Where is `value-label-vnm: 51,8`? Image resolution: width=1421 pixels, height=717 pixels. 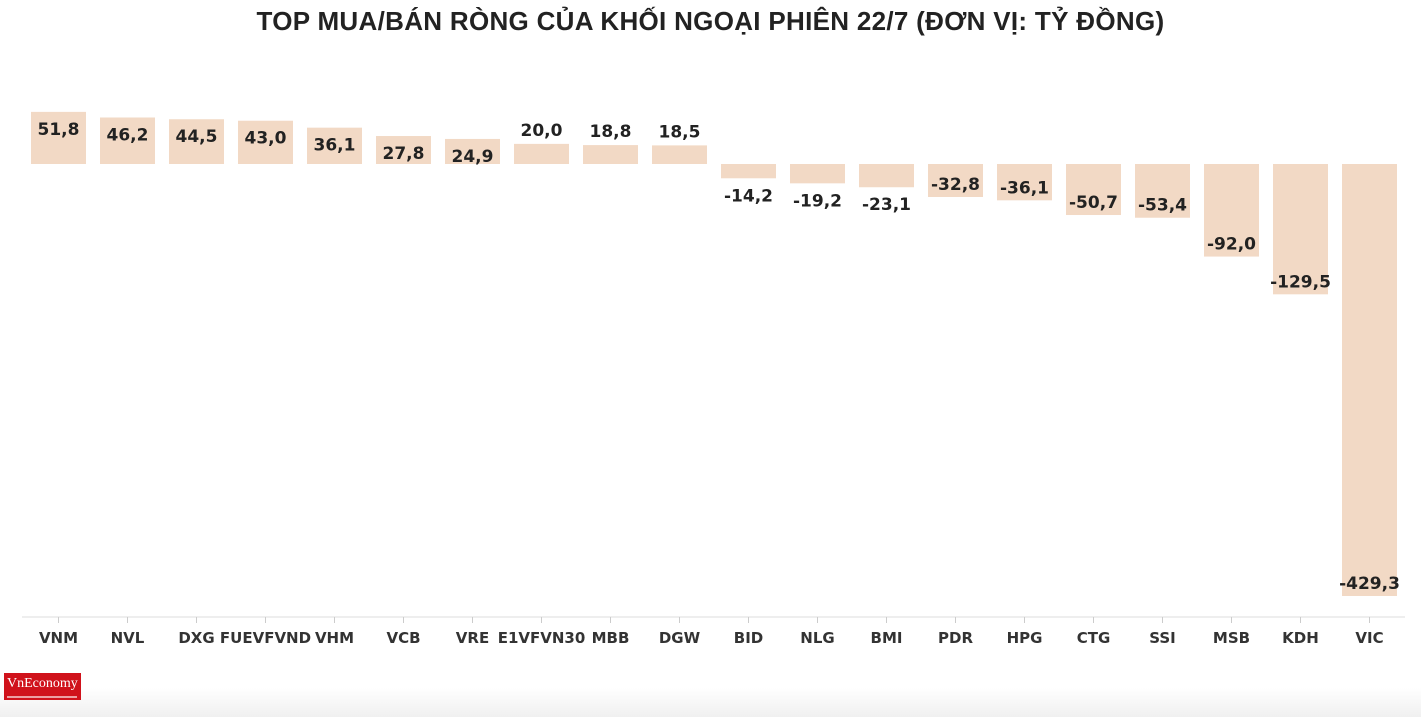
value-label-vnm: 51,8 is located at coordinates (59, 130).